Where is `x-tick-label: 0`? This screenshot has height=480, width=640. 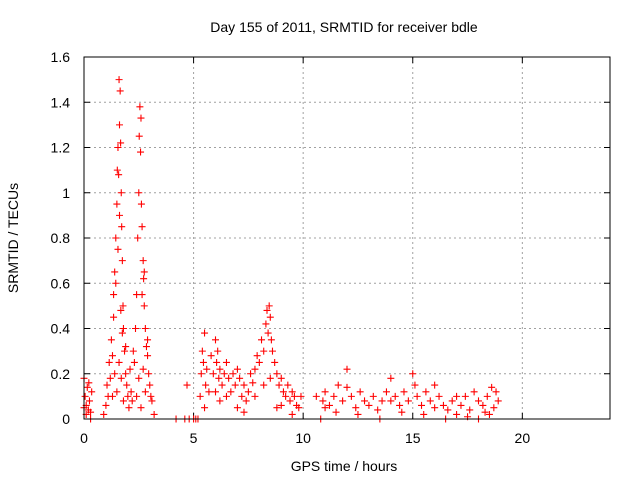
x-tick-label: 0 is located at coordinates (84, 438).